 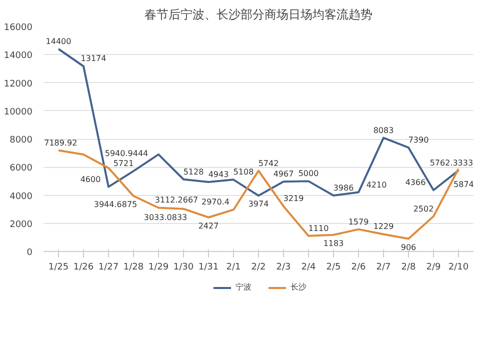 What do you see at coordinates (383, 130) in the screenshot?
I see `data-label: 8083` at bounding box center [383, 130].